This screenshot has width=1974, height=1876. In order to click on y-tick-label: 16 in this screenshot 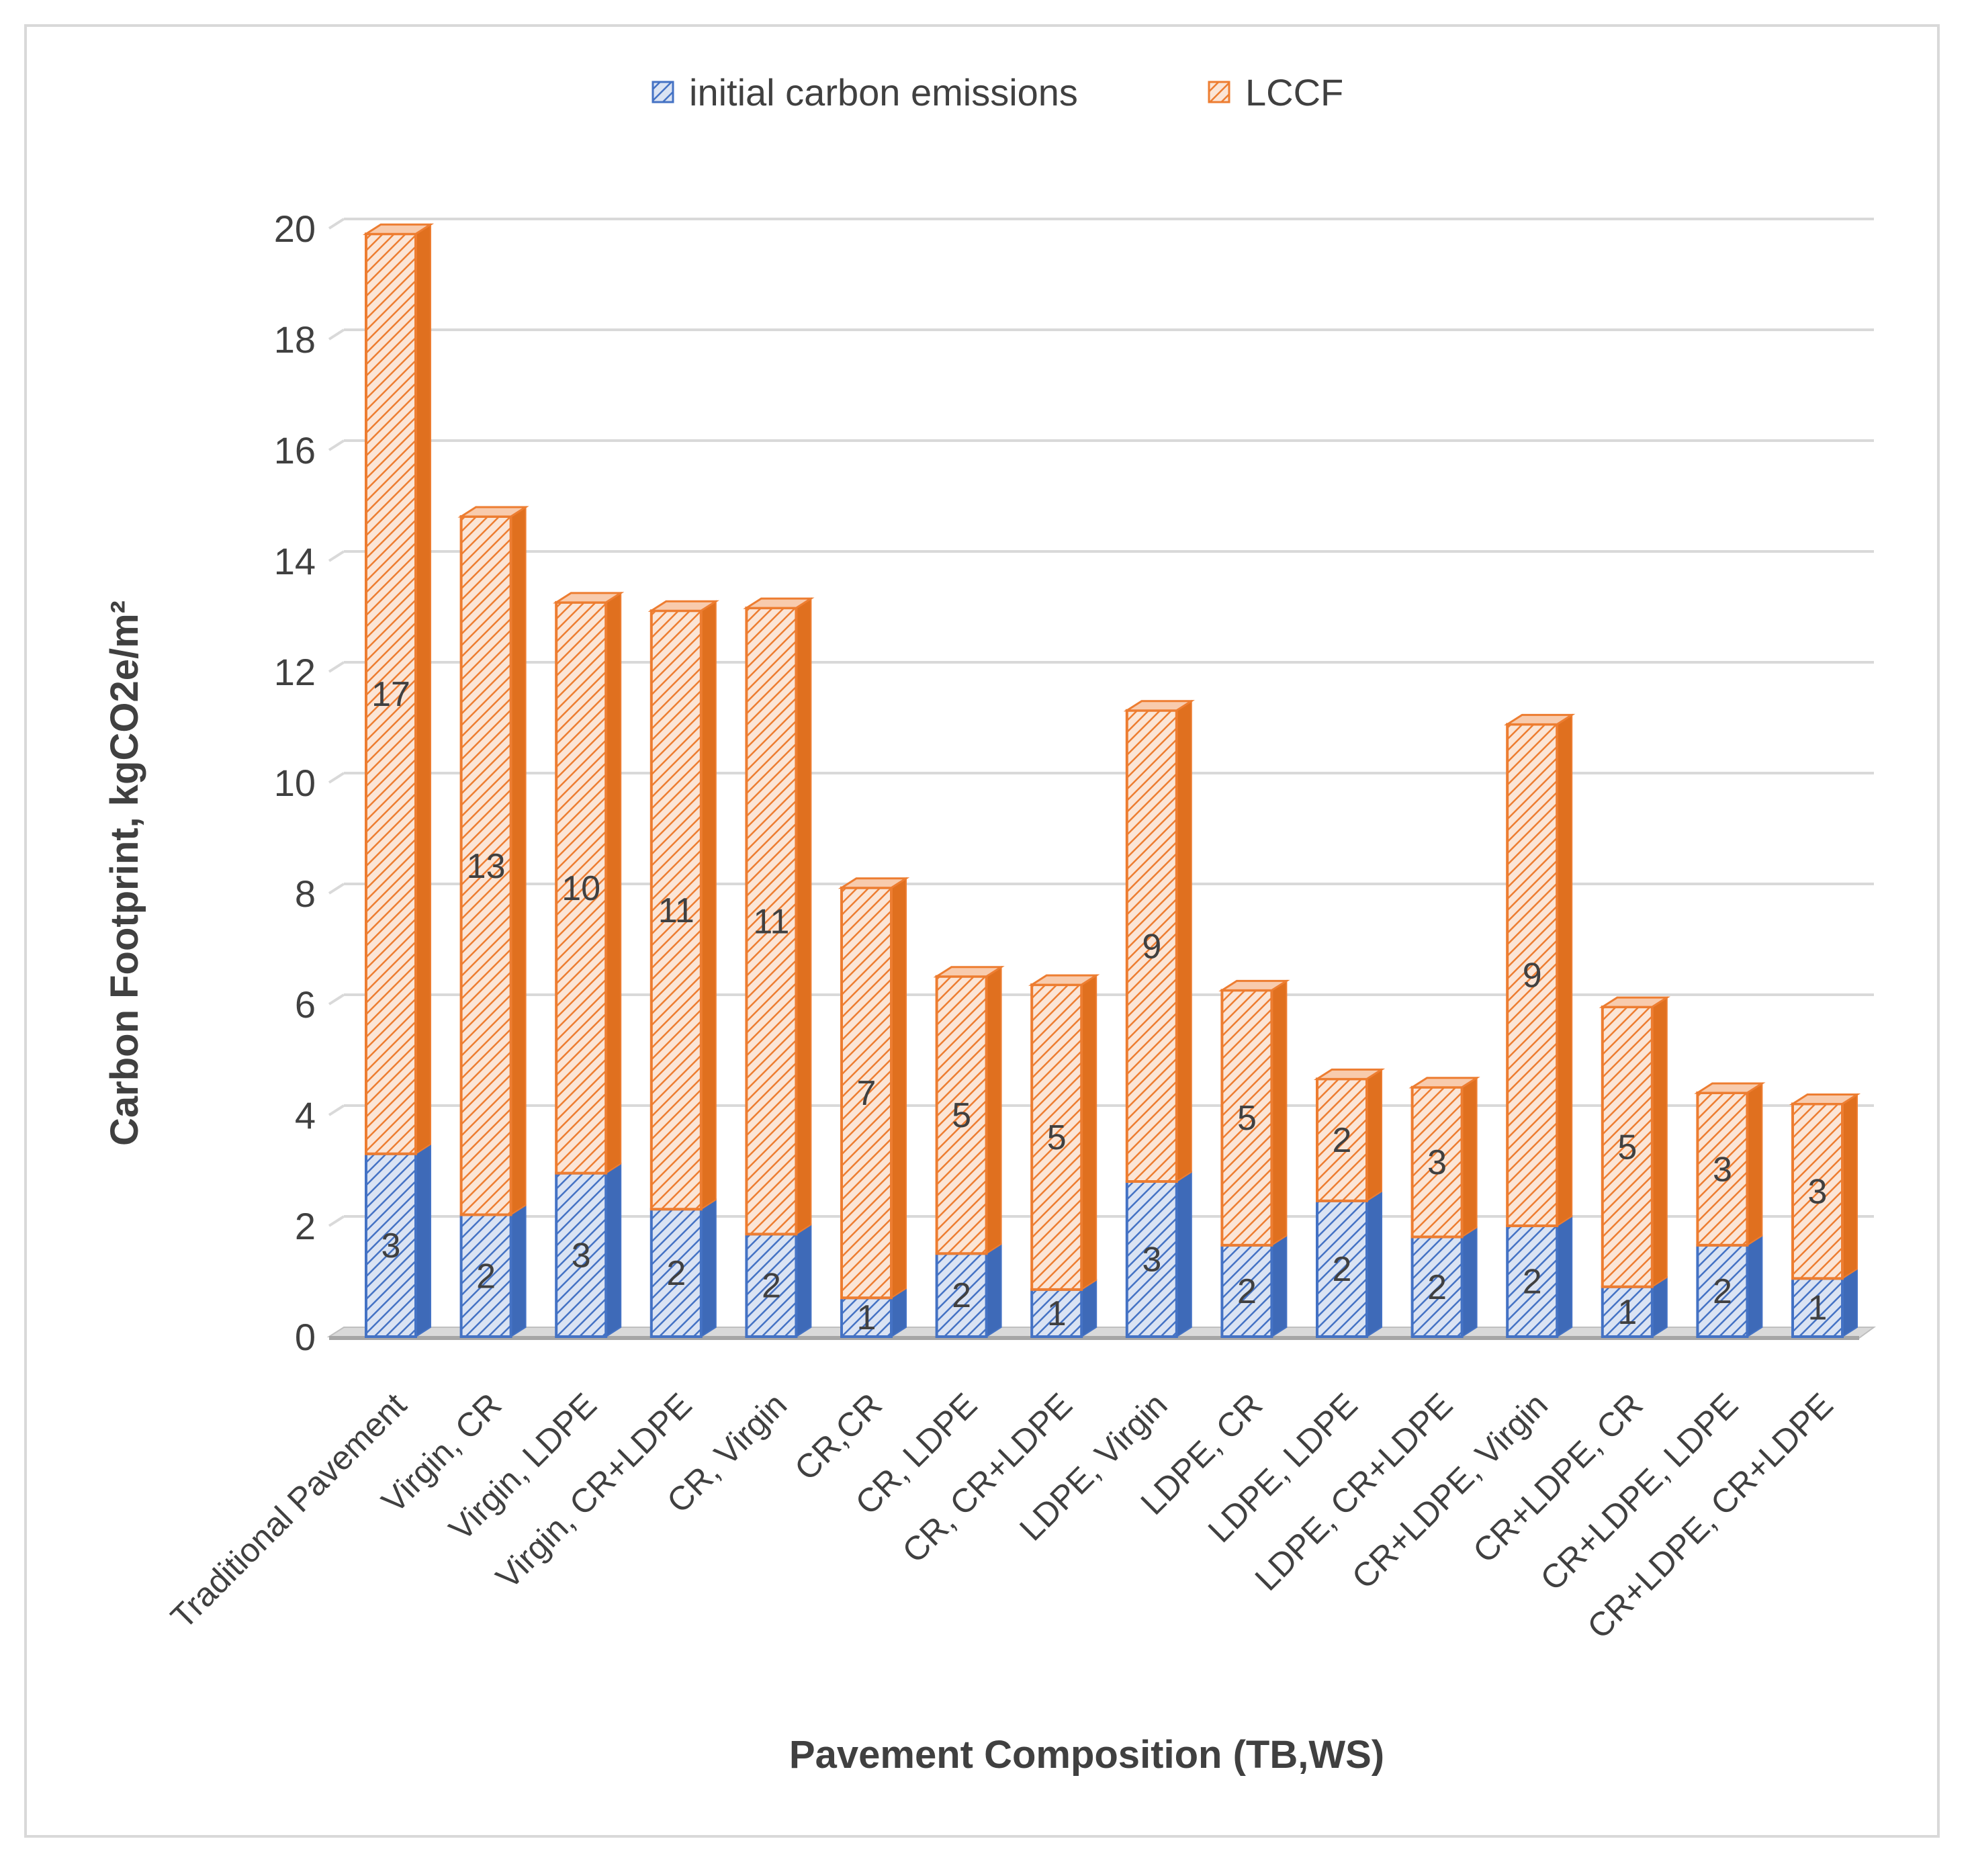, I will do `click(295, 450)`.